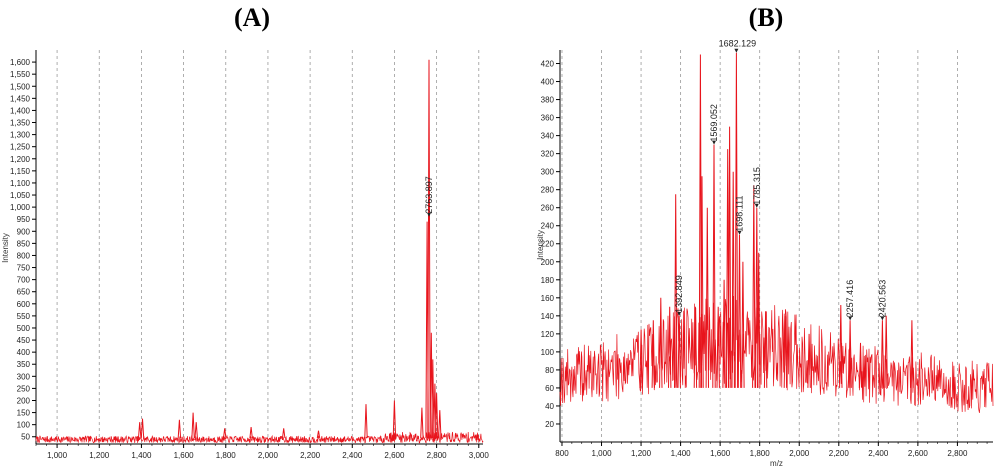 Image resolution: width=1000 pixels, height=472 pixels. What do you see at coordinates (20, 123) in the screenshot?
I see `y-tick-label: 1,350` at bounding box center [20, 123].